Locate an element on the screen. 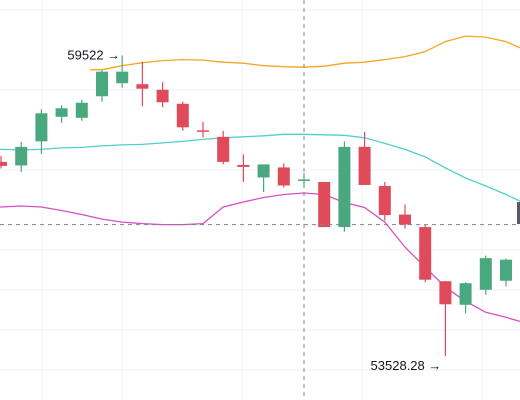 This screenshot has width=520, height=400. high-price-label: 59522 → is located at coordinates (93, 55).